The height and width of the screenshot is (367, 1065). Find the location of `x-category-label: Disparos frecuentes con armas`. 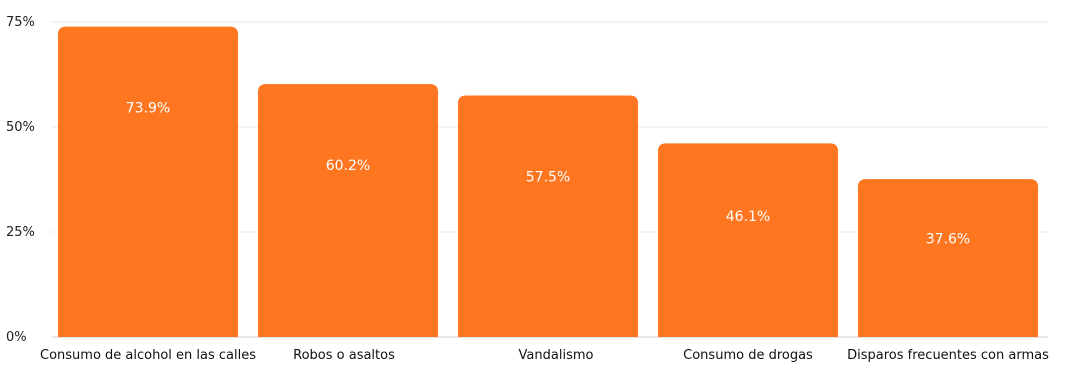

x-category-label: Disparos frecuentes con armas is located at coordinates (948, 355).